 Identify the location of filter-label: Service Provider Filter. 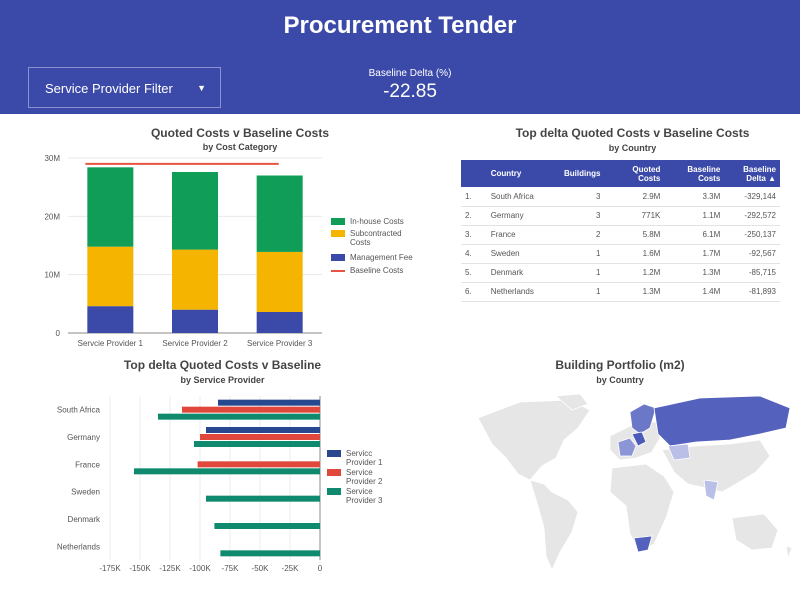
(109, 88).